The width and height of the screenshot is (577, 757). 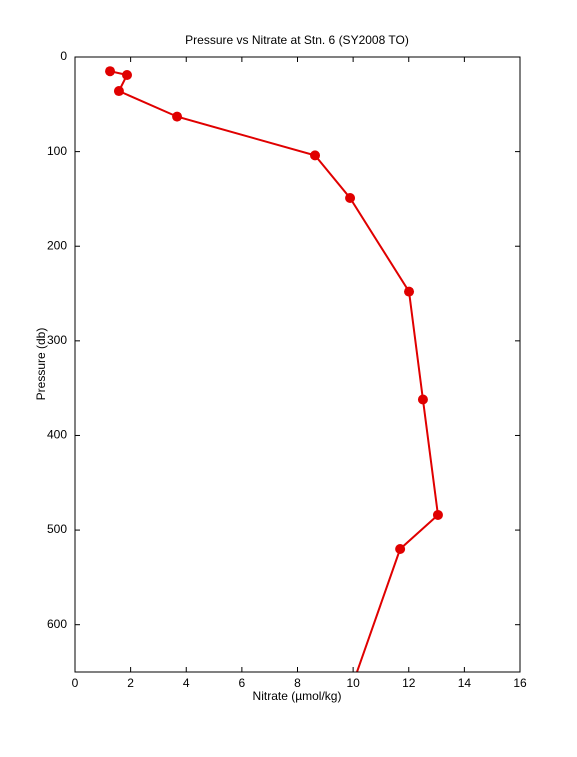 What do you see at coordinates (57, 624) in the screenshot?
I see `y-tick-label: 600` at bounding box center [57, 624].